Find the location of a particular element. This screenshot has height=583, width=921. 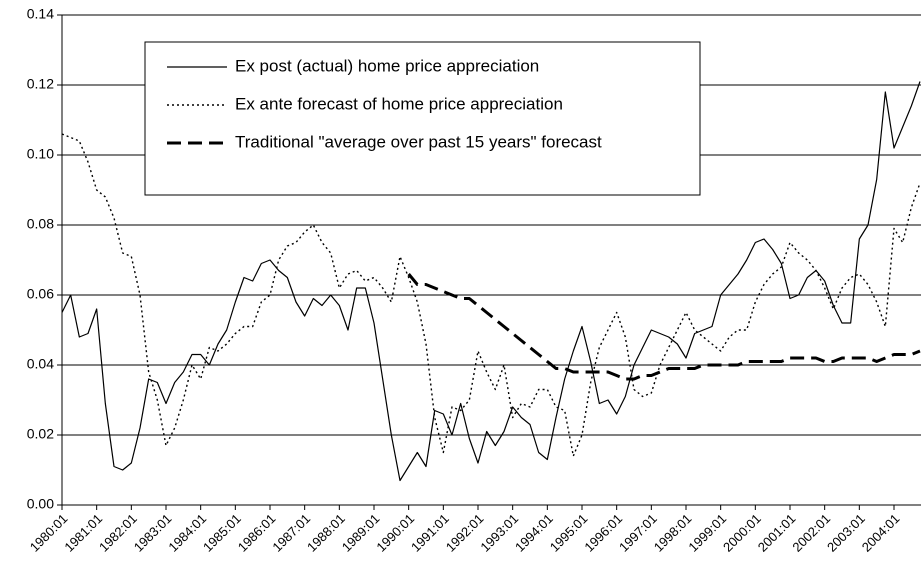

x-tick-label: 1987:01 is located at coordinates (291, 533).